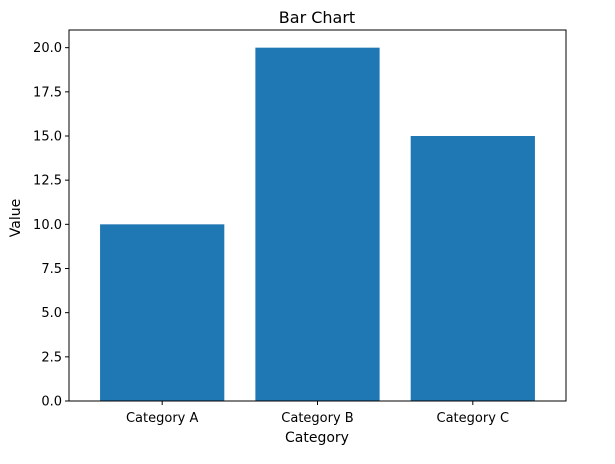 The height and width of the screenshot is (464, 615). What do you see at coordinates (47, 181) in the screenshot?
I see `y-tick-label: 12.5` at bounding box center [47, 181].